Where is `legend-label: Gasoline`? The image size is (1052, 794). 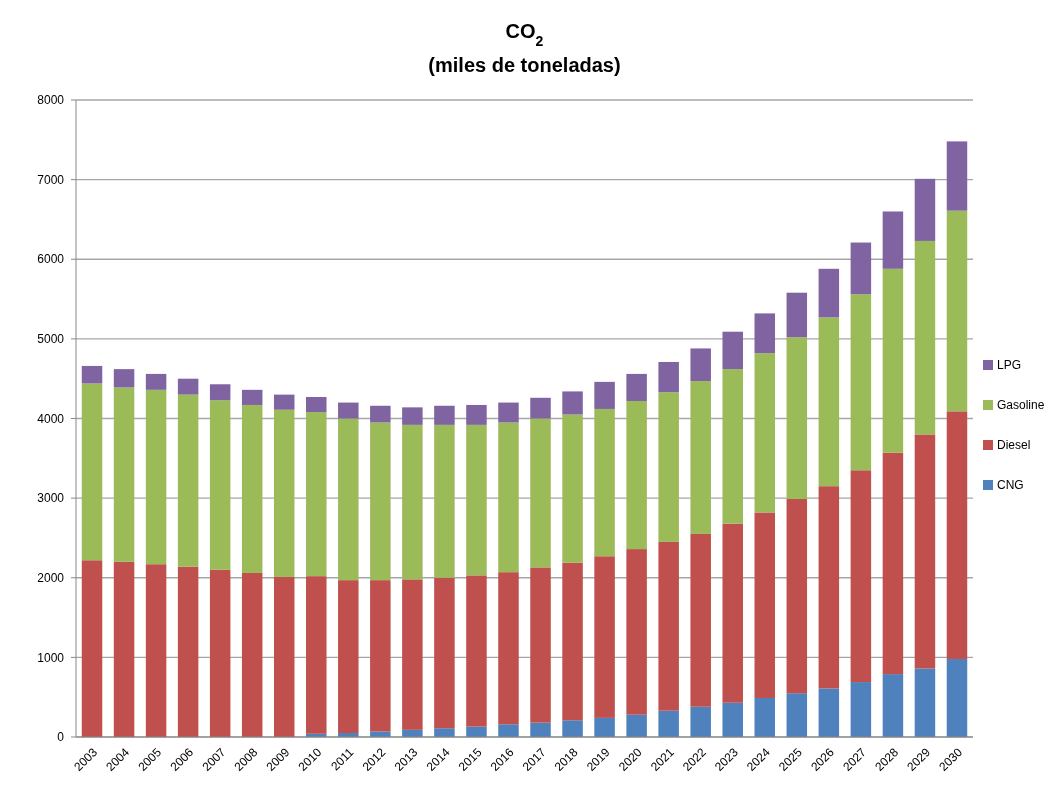 legend-label: Gasoline is located at coordinates (1021, 405).